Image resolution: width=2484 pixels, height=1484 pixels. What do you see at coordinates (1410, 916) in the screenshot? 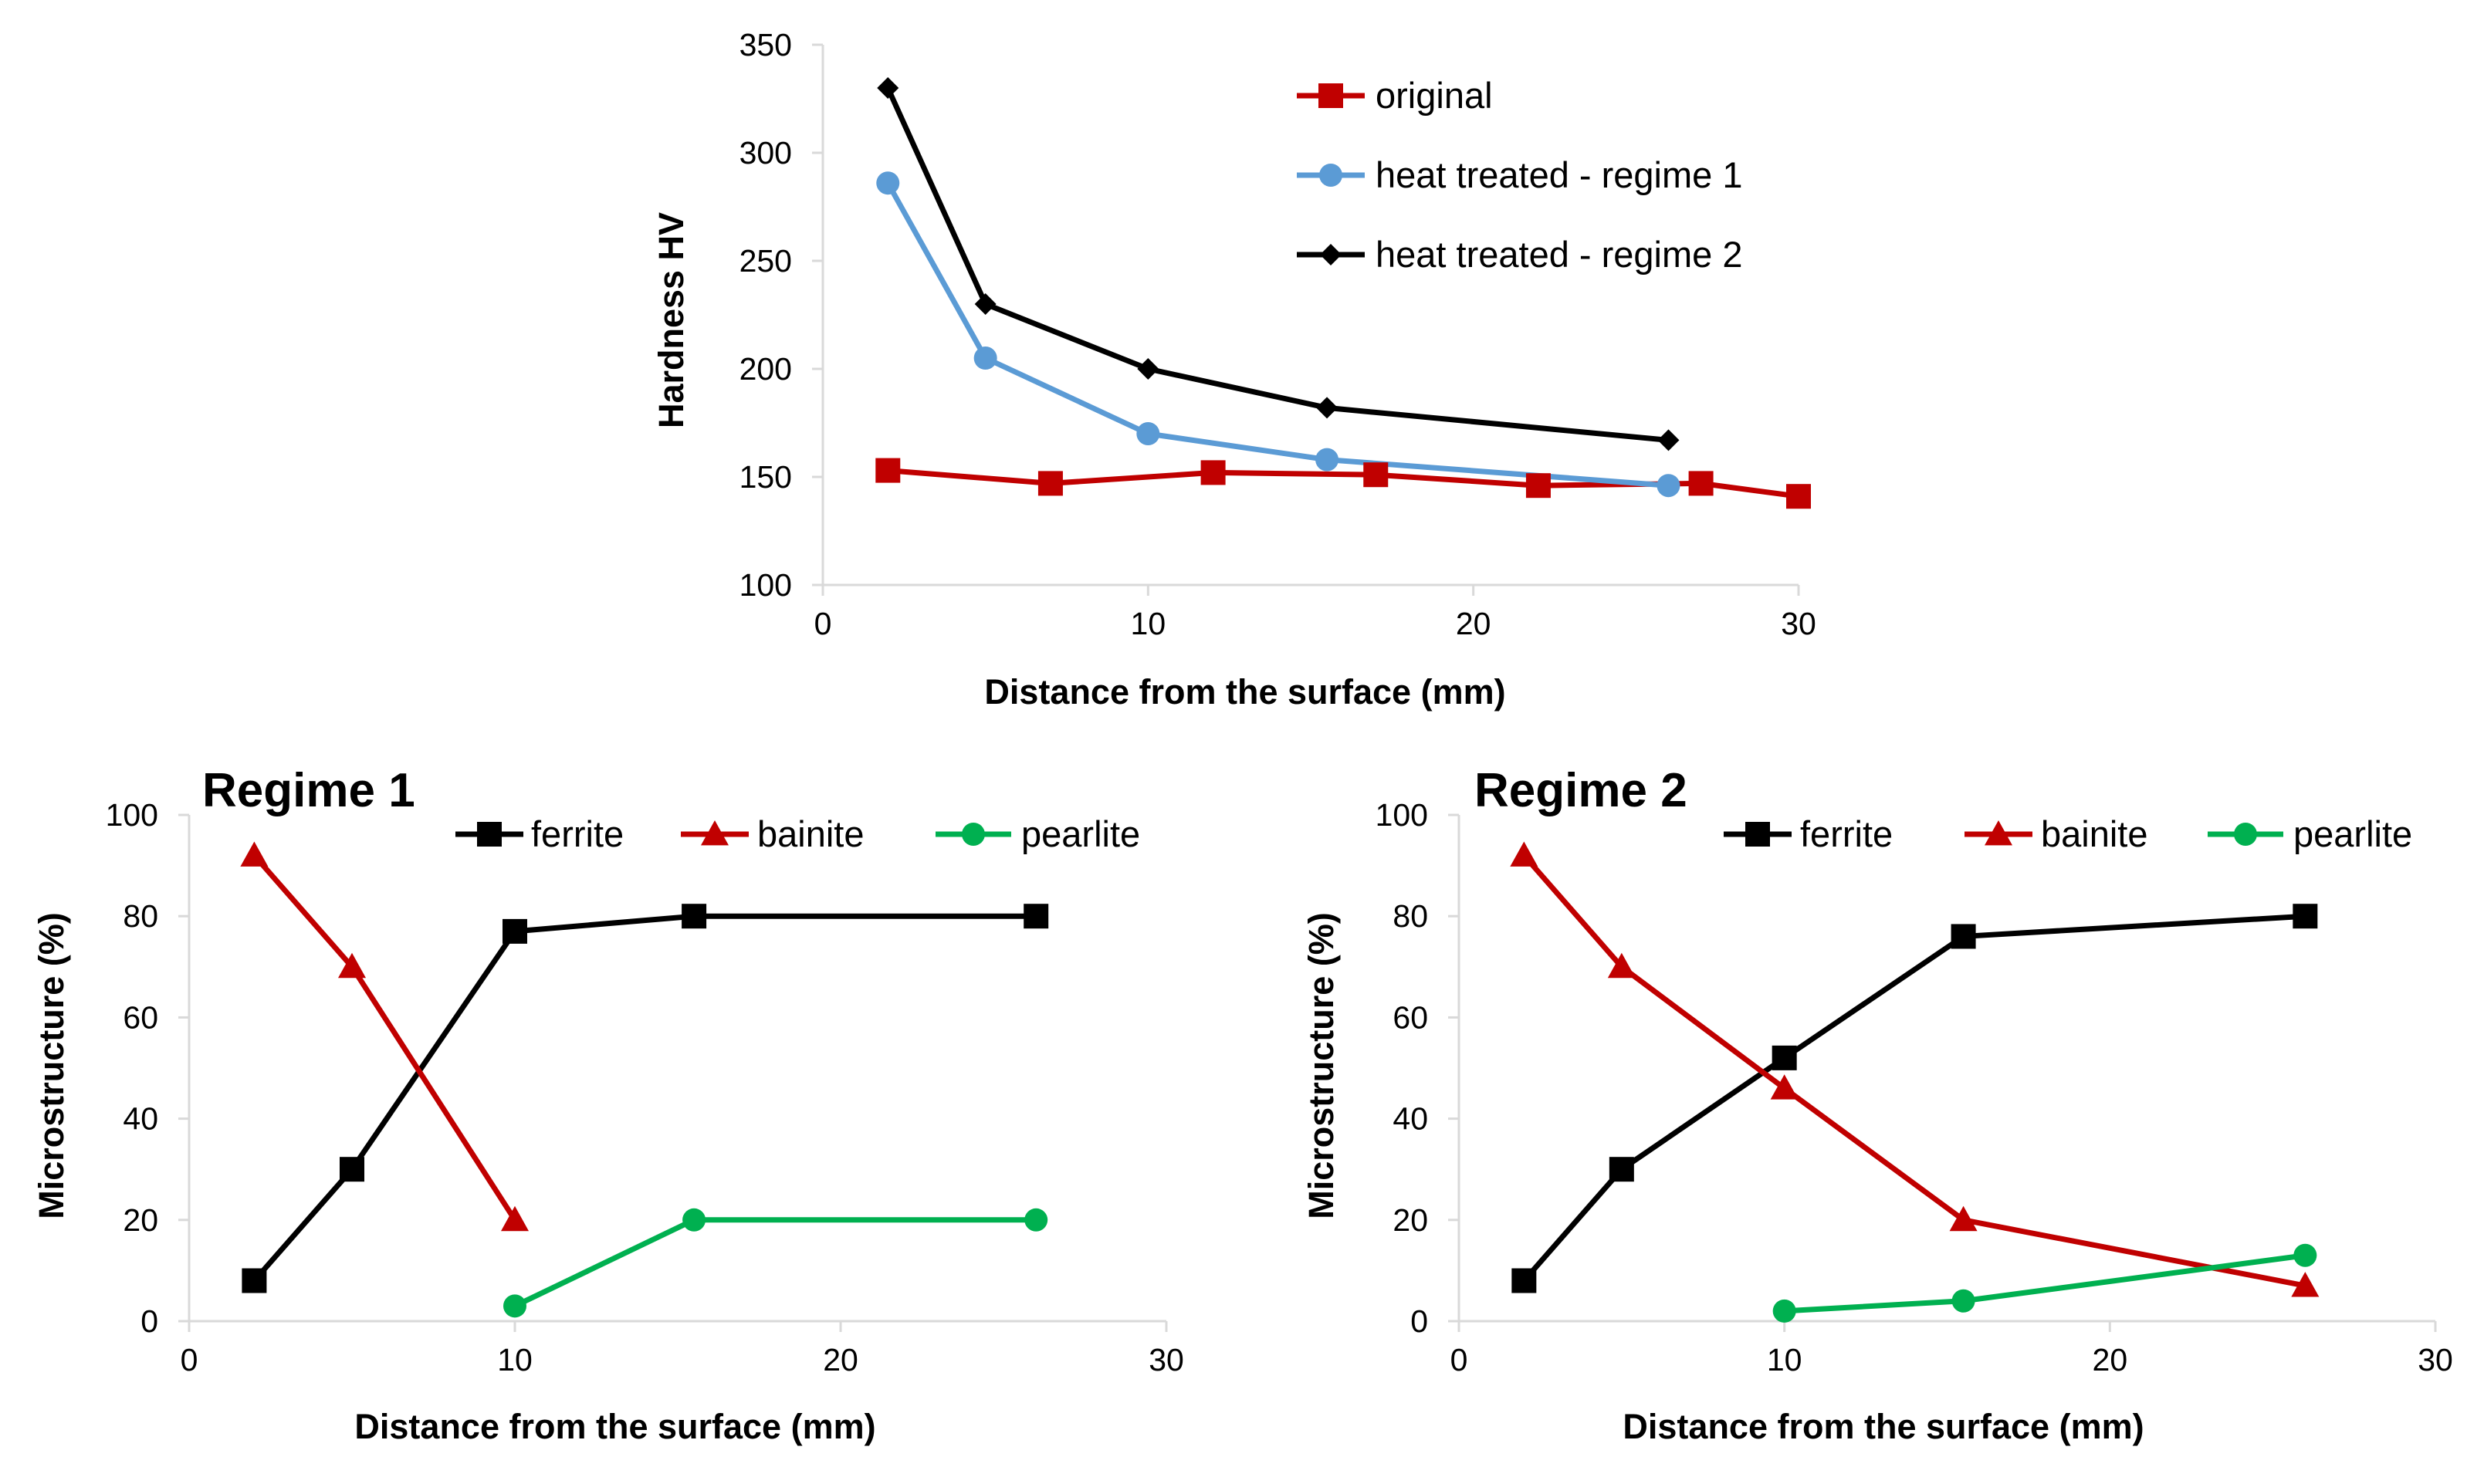
I see `regime2-y-tick-label: 80` at bounding box center [1410, 916].